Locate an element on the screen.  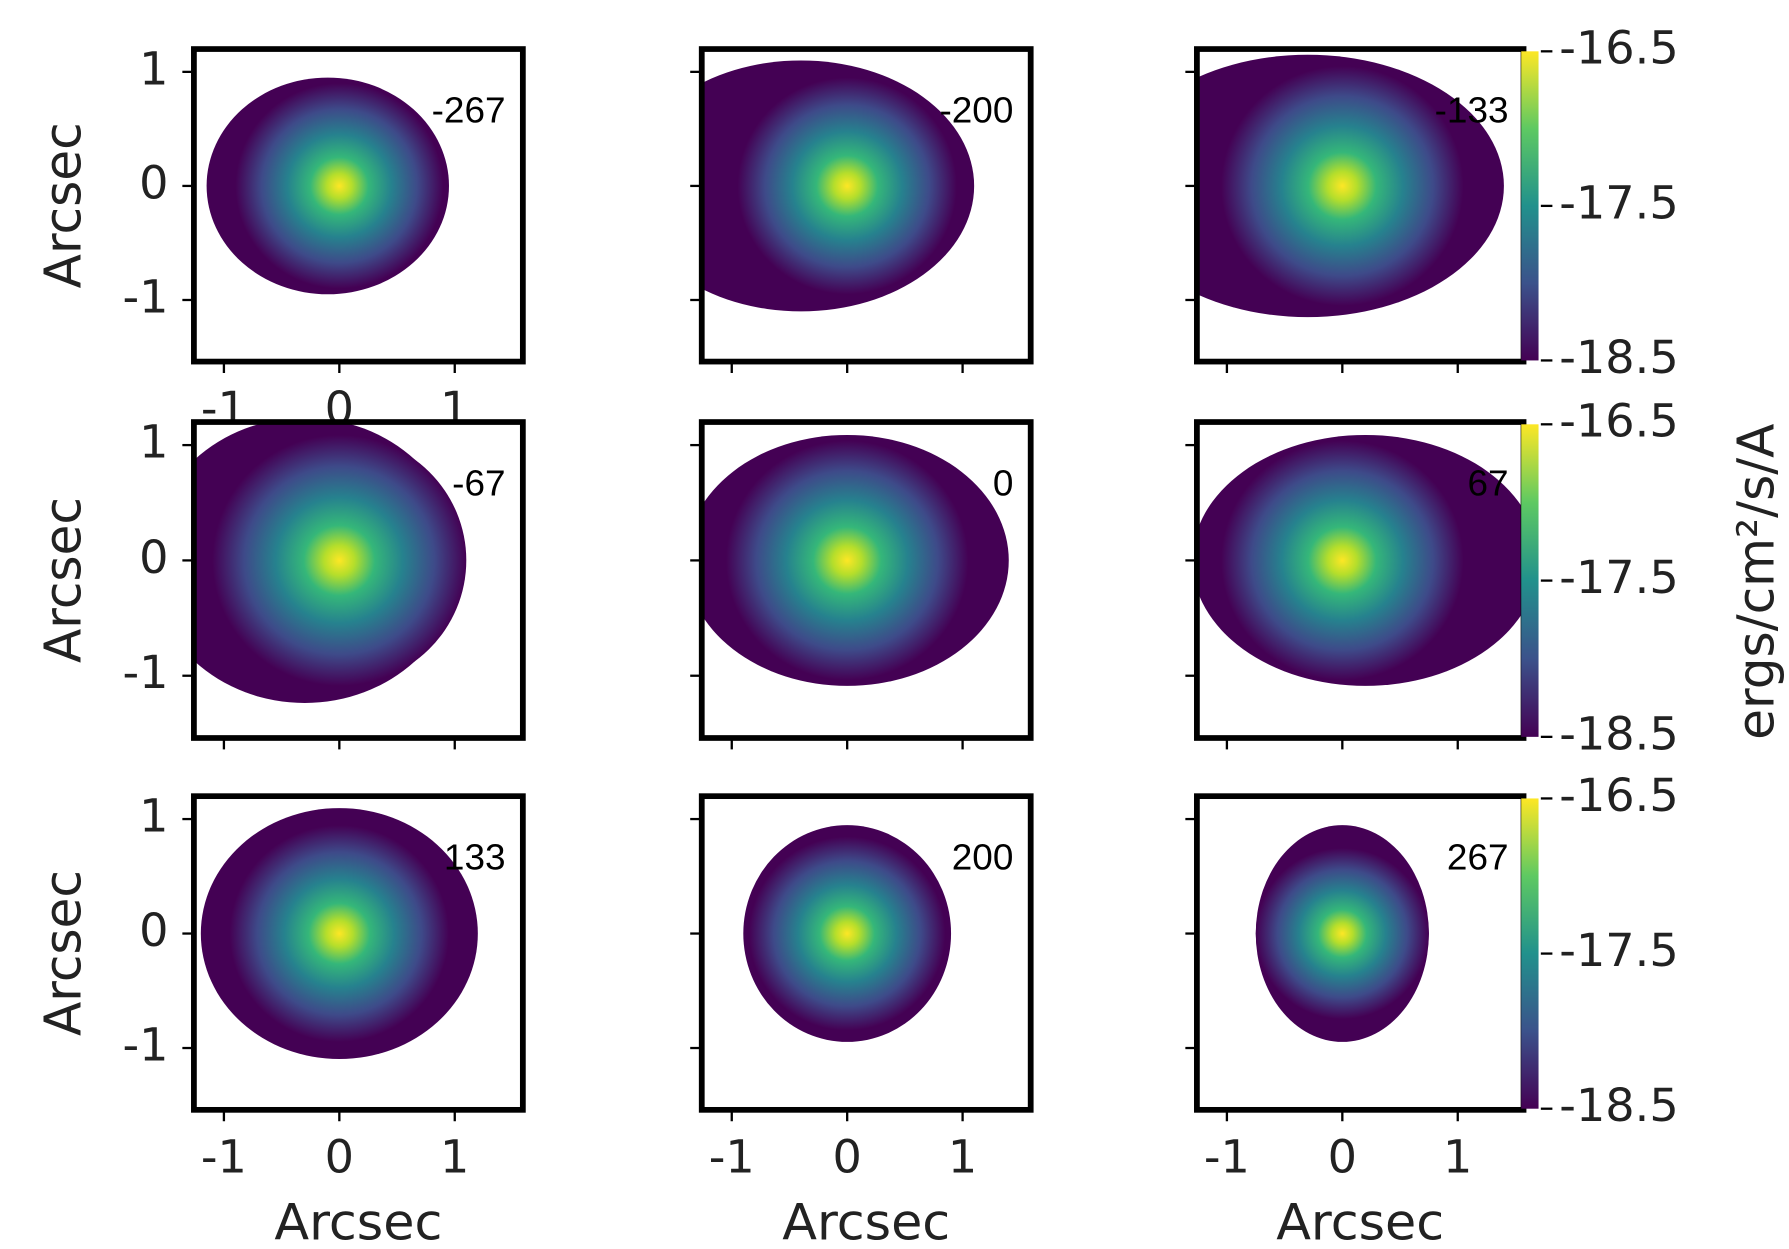
panel: 0 is located at coordinates (862, 584).